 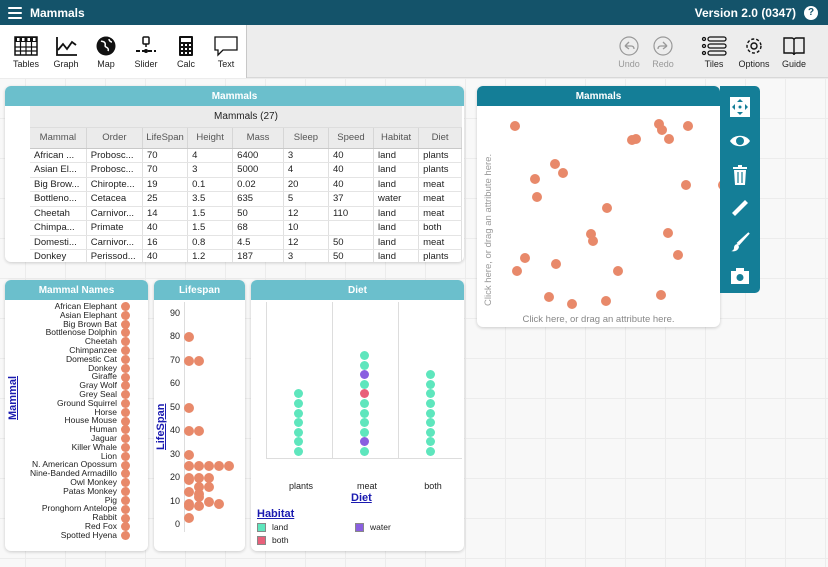 What do you see at coordinates (598, 96) in the screenshot?
I see `tile-title: Mammals` at bounding box center [598, 96].